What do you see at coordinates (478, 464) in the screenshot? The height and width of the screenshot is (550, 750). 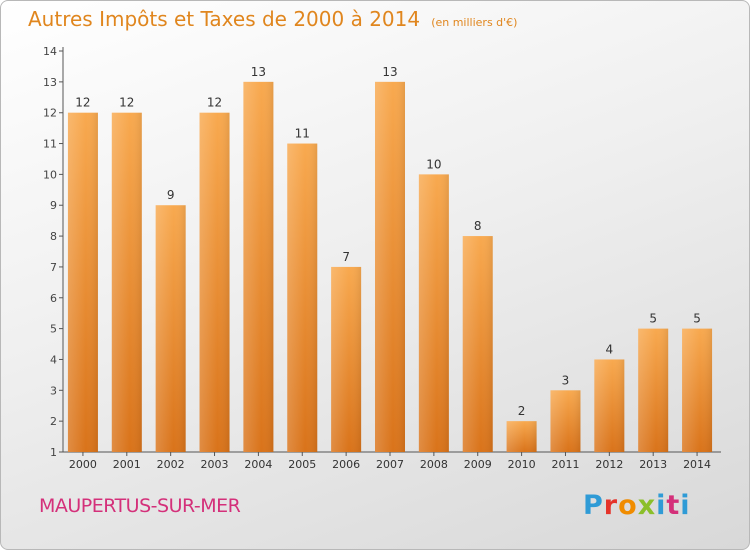 I see `x-tick-label: 2009` at bounding box center [478, 464].